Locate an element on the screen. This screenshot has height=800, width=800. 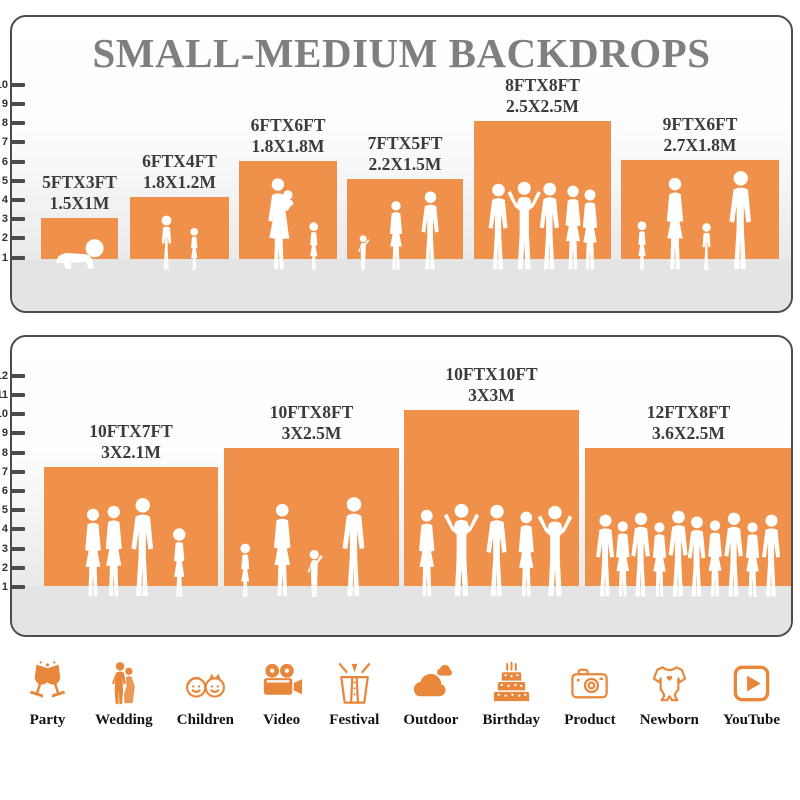
backdrop-size-label: 12FTX8FT 3.6X2.5M is located at coordinates (689, 422).